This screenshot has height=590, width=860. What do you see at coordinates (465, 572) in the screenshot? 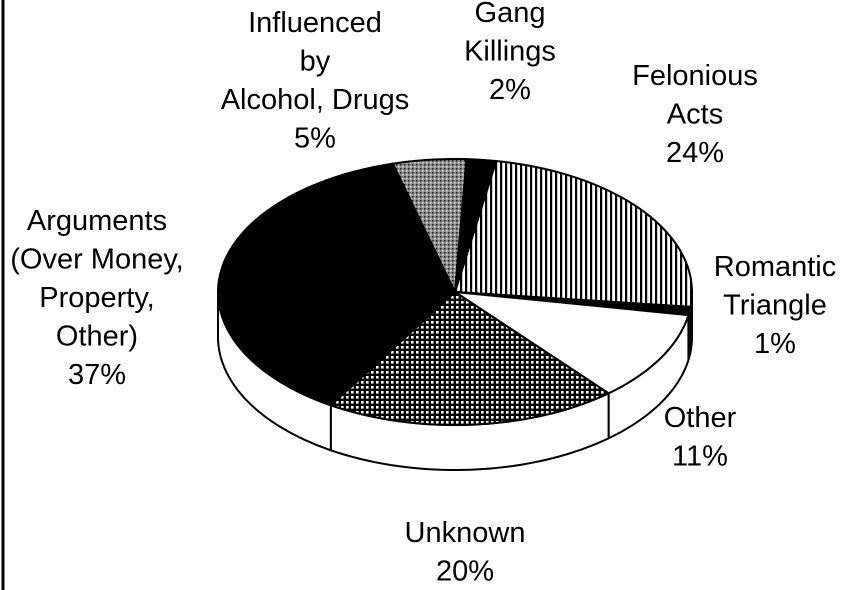
I see `value-label: 20%` at bounding box center [465, 572].